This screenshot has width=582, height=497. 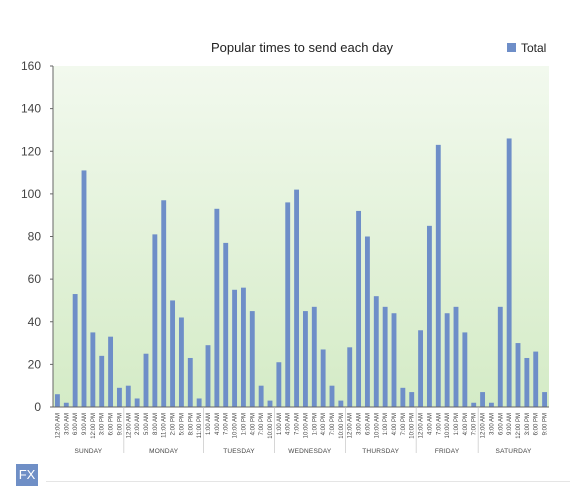 I want to click on day-group-label: FRIDAY, so click(x=447, y=451).